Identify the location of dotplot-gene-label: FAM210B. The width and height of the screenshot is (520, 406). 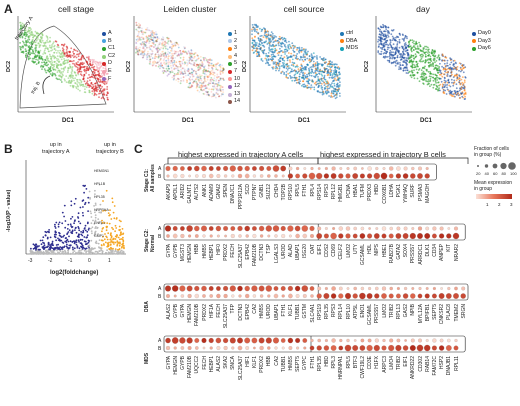
(254, 255).